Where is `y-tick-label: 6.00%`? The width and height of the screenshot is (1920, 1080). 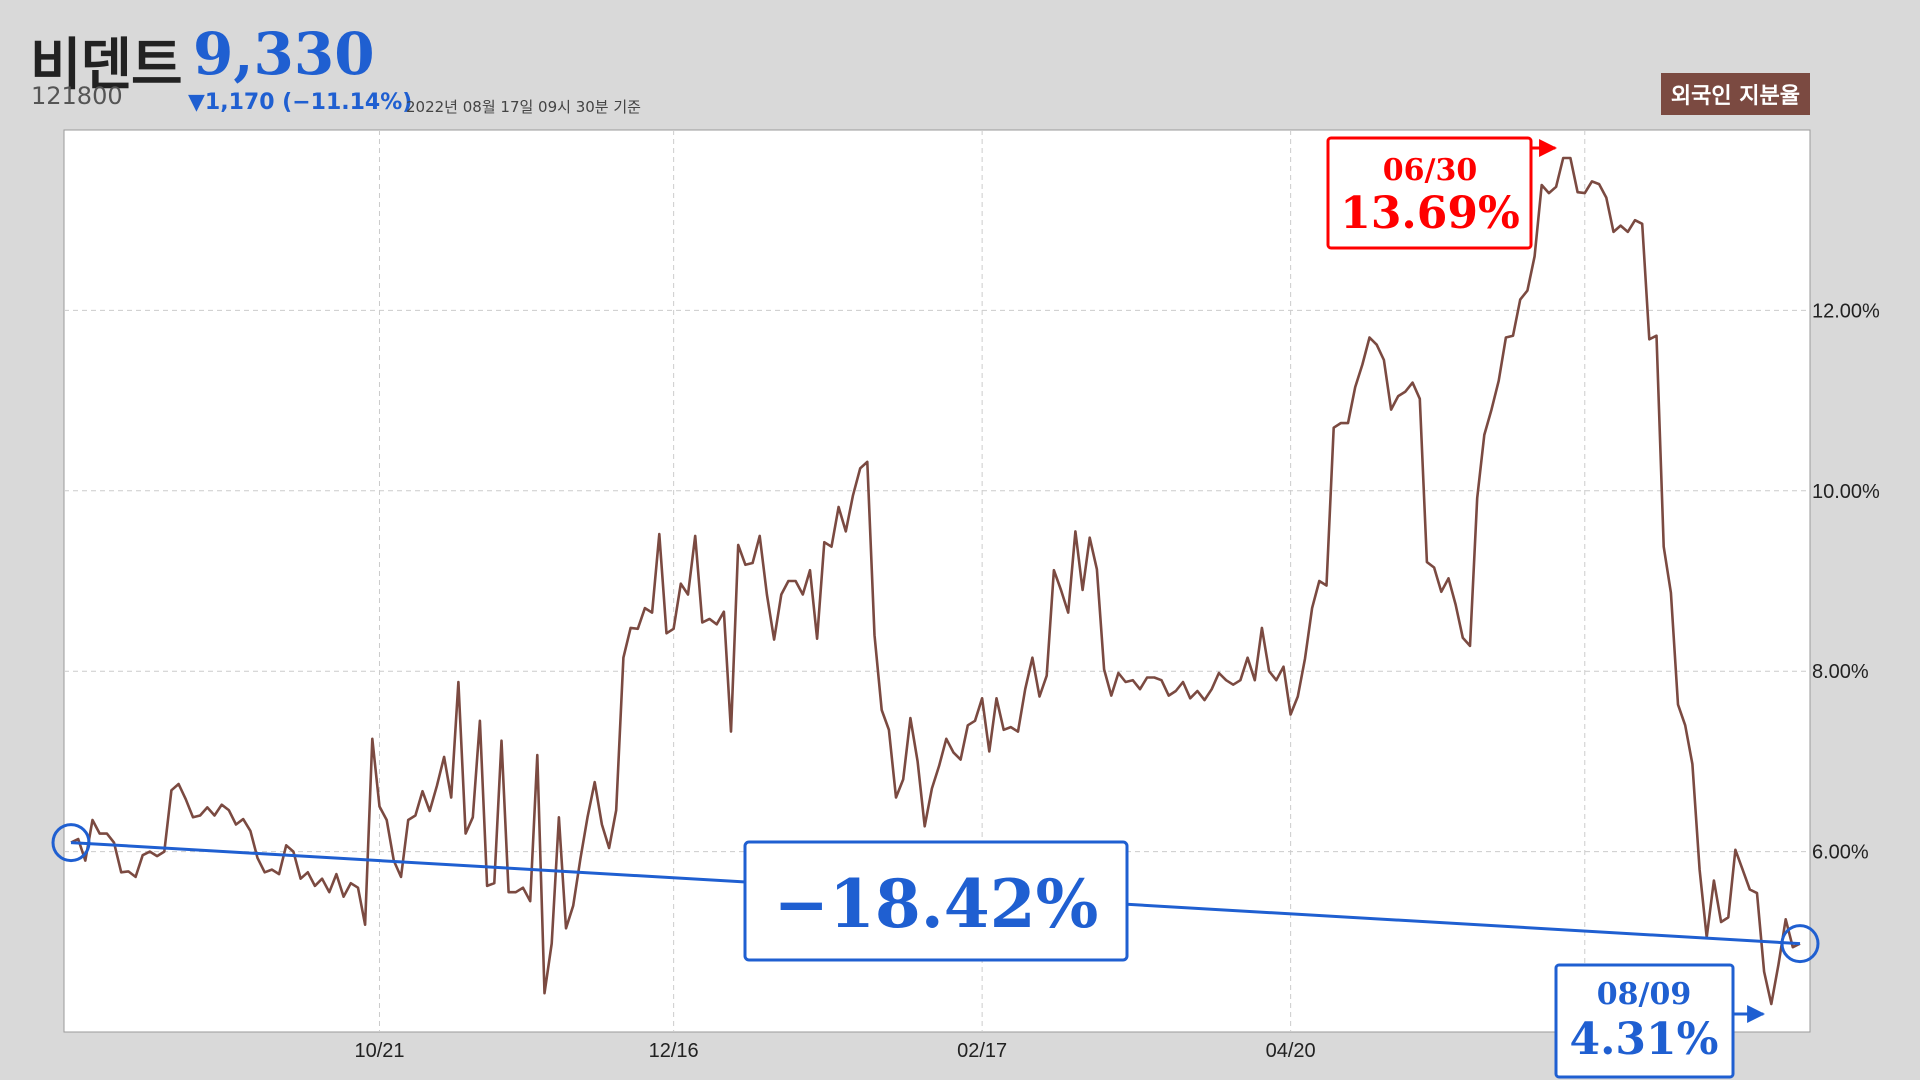
y-tick-label: 6.00% is located at coordinates (1840, 853).